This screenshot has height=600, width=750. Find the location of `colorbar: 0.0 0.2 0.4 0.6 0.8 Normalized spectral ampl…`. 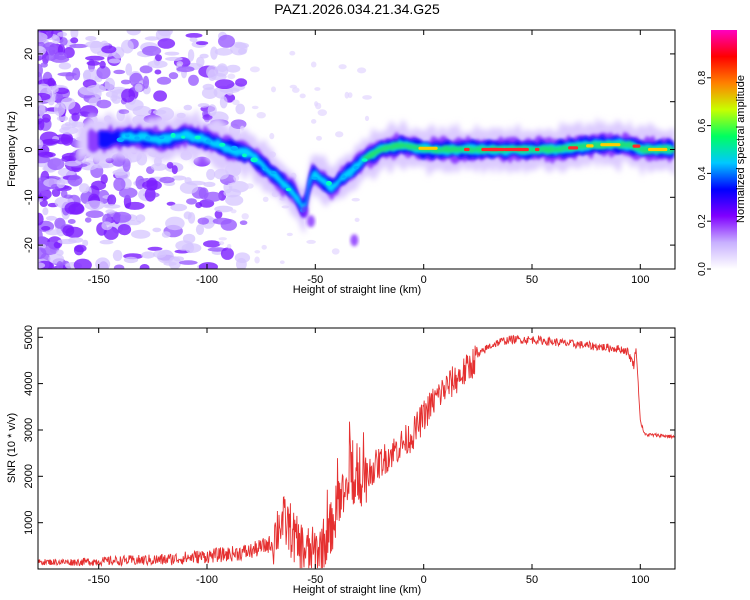

colorbar: 0.0 0.2 0.4 0.6 0.8 Normalized spectral ampl… is located at coordinates (722, 153).